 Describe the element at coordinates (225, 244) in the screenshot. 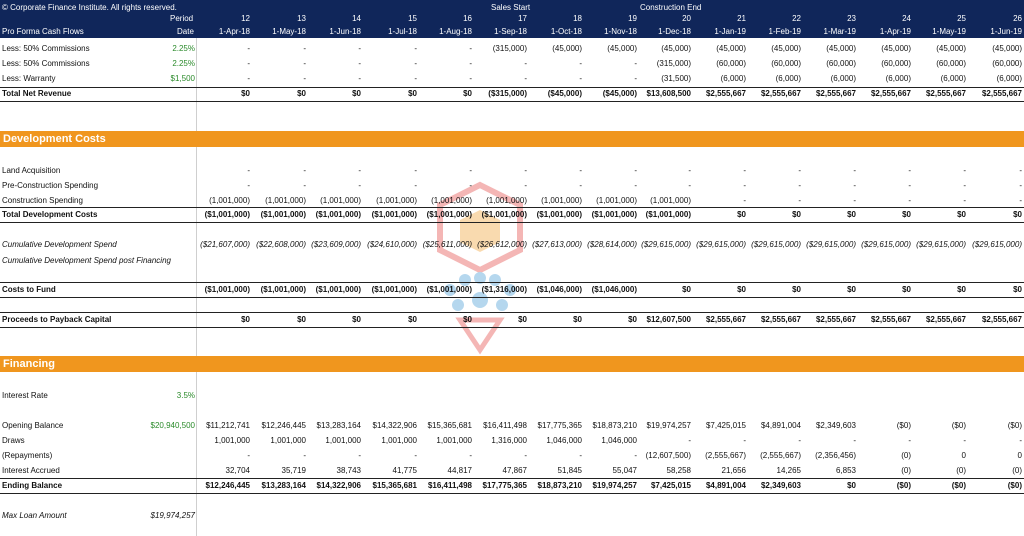

I see `cell-value: ($21,607,000)` at that location.